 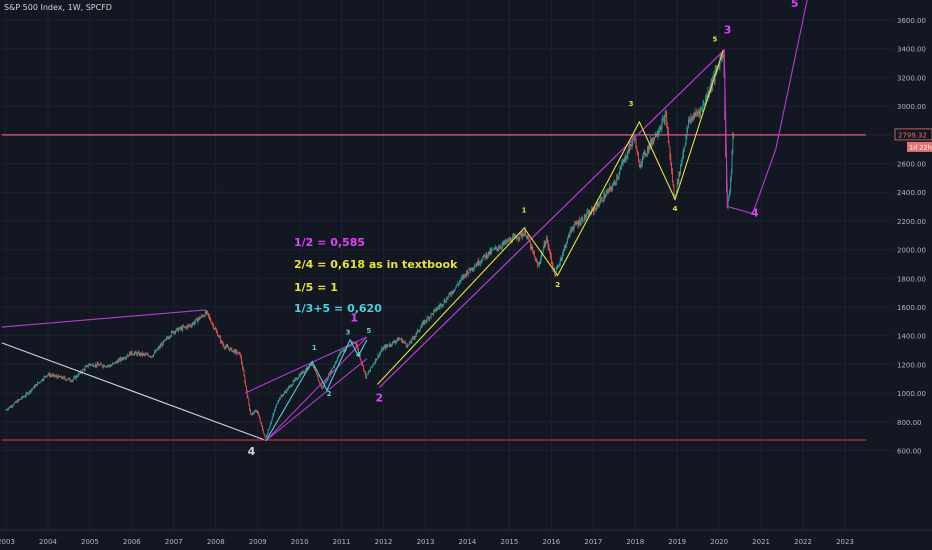 I want to click on time-tick-label: 2022, so click(x=803, y=542).